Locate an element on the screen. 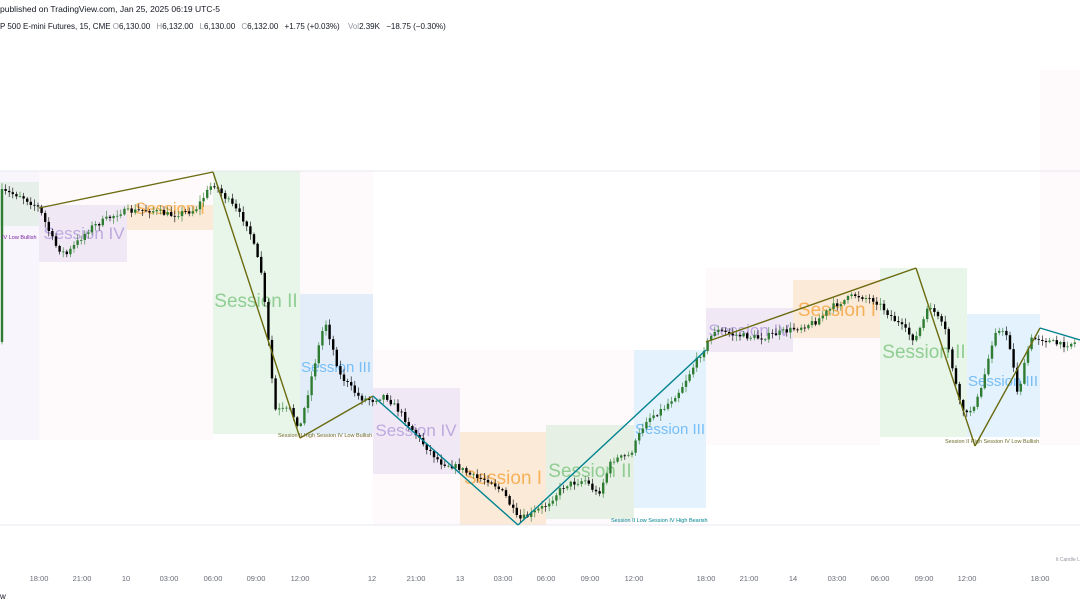 The image size is (1080, 608). x-tick-label-8: 21:00 is located at coordinates (416, 578).